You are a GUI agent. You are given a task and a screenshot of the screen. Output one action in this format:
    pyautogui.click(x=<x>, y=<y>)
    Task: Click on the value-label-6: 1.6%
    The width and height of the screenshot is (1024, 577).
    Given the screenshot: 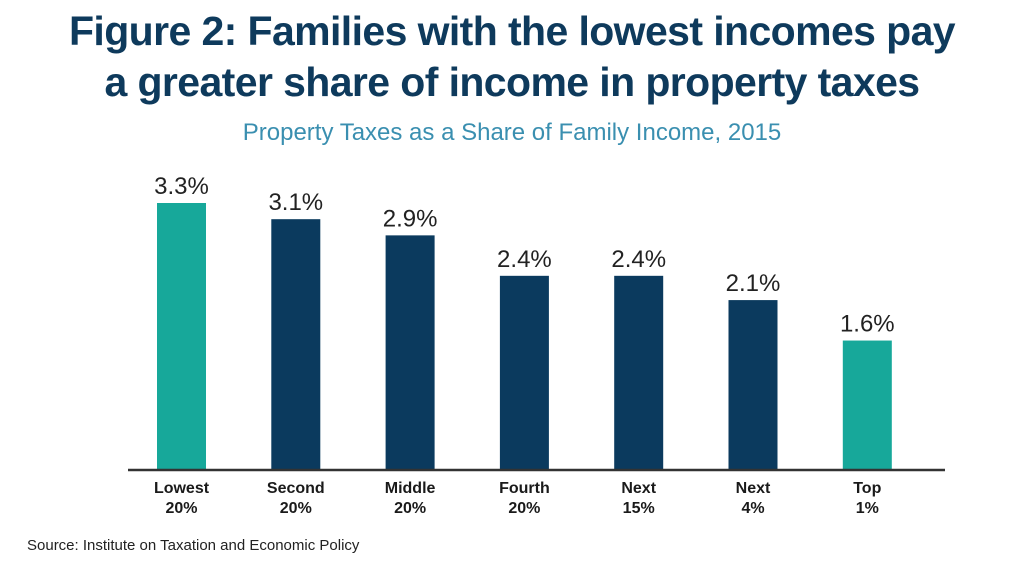 What is the action you would take?
    pyautogui.click(x=867, y=324)
    